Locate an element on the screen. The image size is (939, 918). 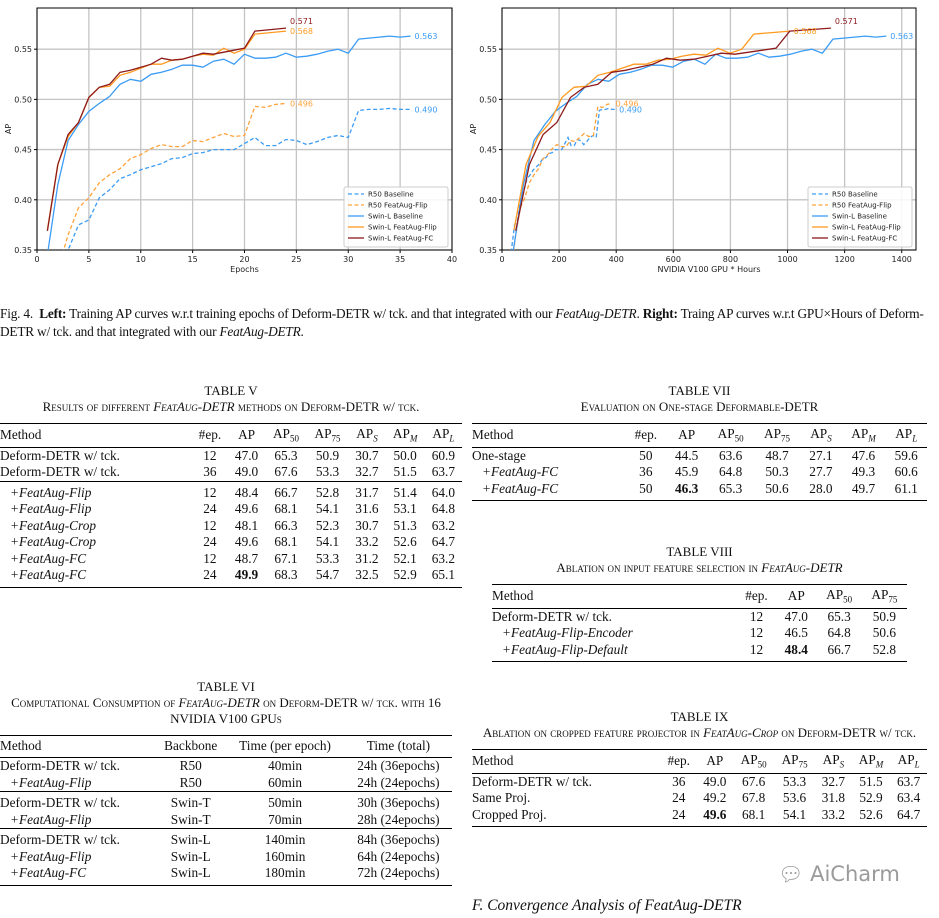
cell-text: 30h (36epochs) is located at coordinates (398, 802).